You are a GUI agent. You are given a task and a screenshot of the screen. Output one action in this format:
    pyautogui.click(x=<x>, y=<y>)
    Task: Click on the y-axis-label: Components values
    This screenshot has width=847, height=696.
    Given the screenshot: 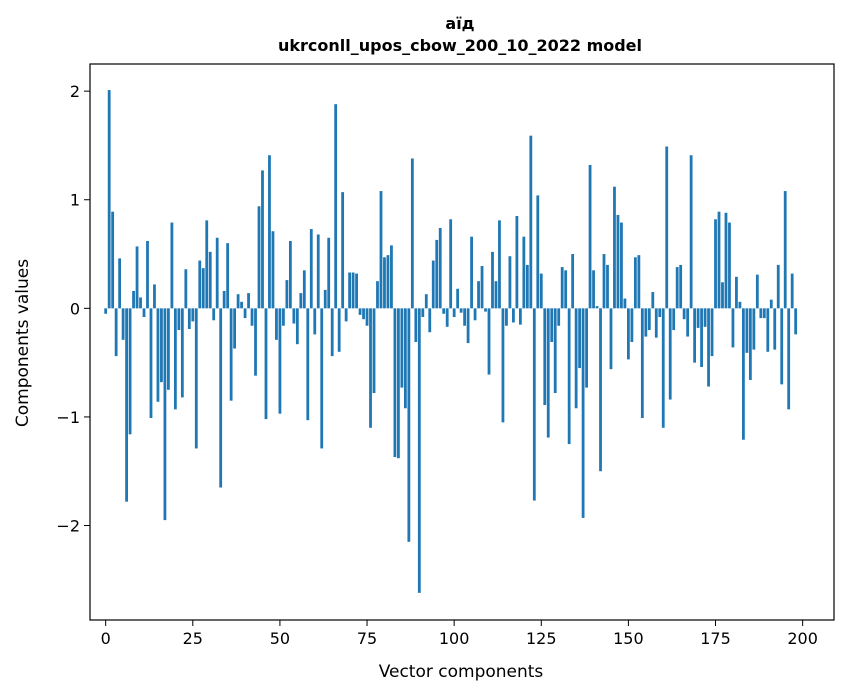 What is the action you would take?
    pyautogui.click(x=23, y=343)
    